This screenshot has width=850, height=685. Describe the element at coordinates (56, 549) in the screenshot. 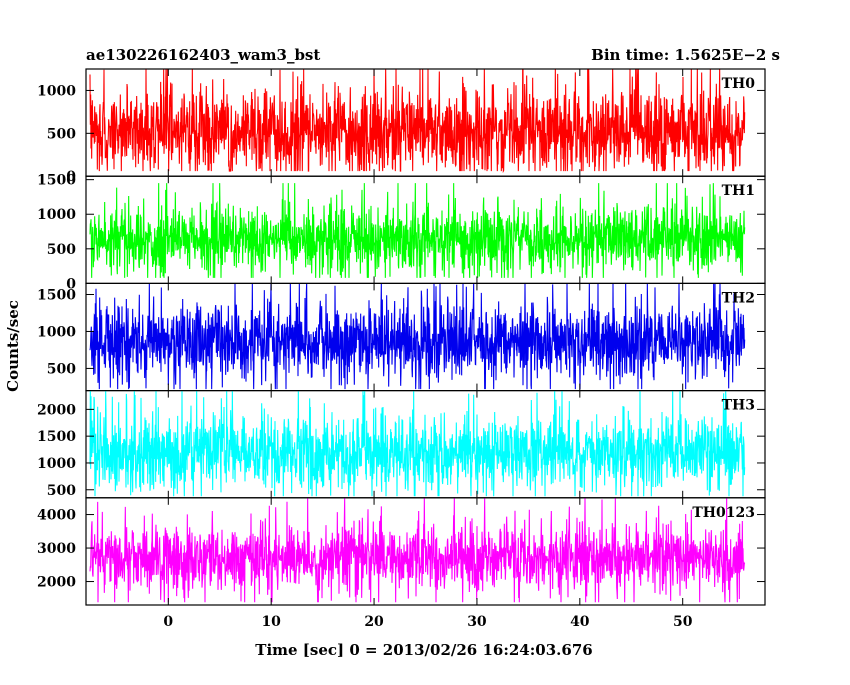

I see `y-tick-label: 3000` at that location.